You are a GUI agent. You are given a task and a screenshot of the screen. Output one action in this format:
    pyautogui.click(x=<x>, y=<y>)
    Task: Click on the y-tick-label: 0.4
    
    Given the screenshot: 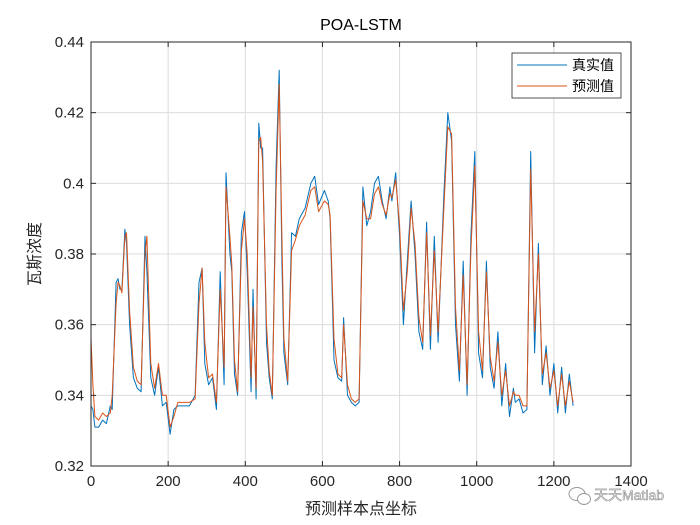 What is the action you would take?
    pyautogui.click(x=73, y=183)
    